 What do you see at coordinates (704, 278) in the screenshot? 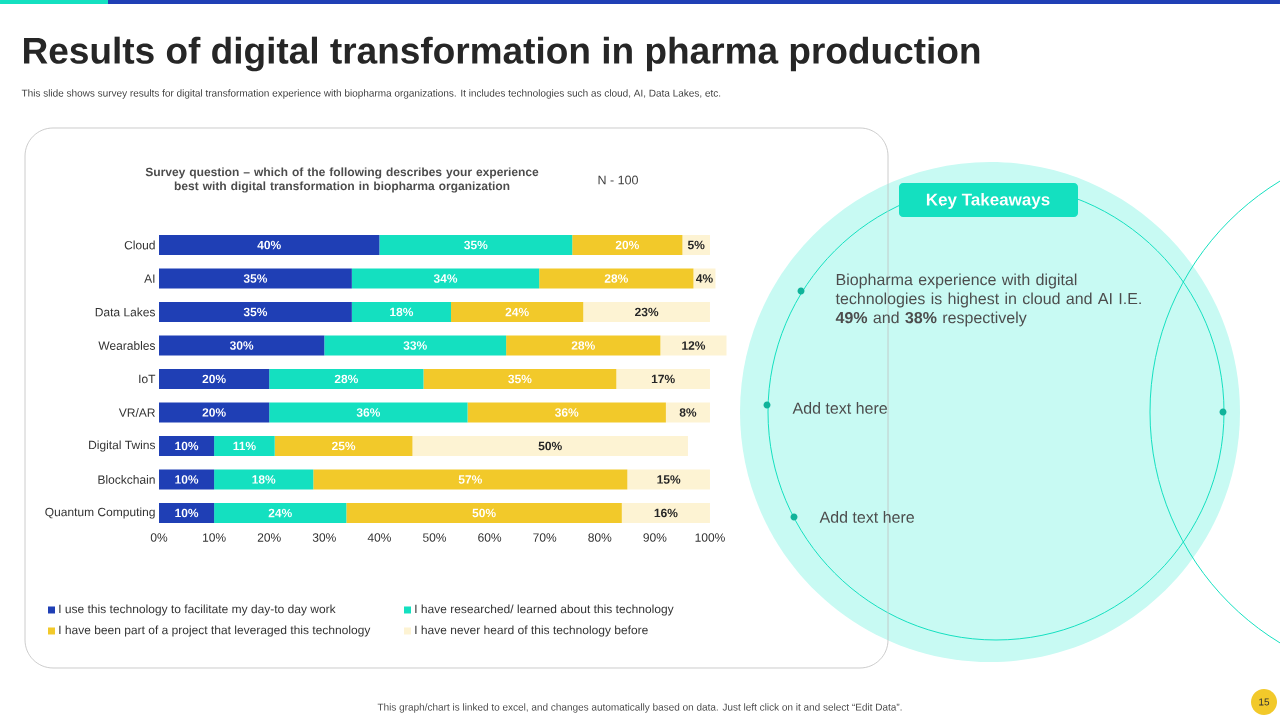
I see `data-label: 4%` at bounding box center [704, 278].